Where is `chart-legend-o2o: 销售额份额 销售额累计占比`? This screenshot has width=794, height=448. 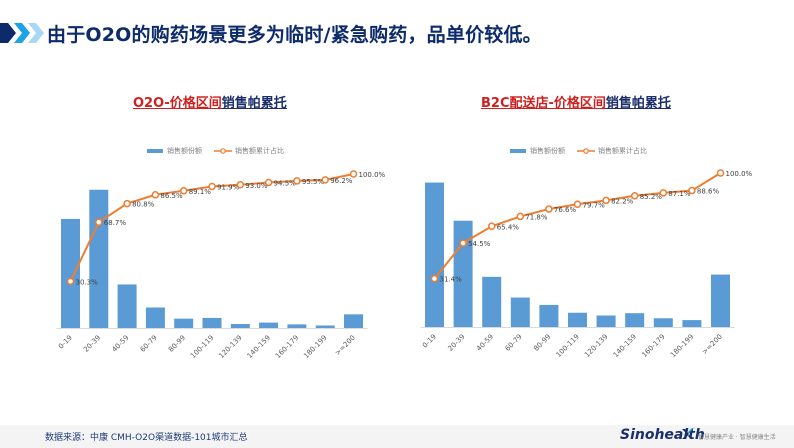
chart-legend-o2o: 销售额份额 销售额累计占比 is located at coordinates (221, 151).